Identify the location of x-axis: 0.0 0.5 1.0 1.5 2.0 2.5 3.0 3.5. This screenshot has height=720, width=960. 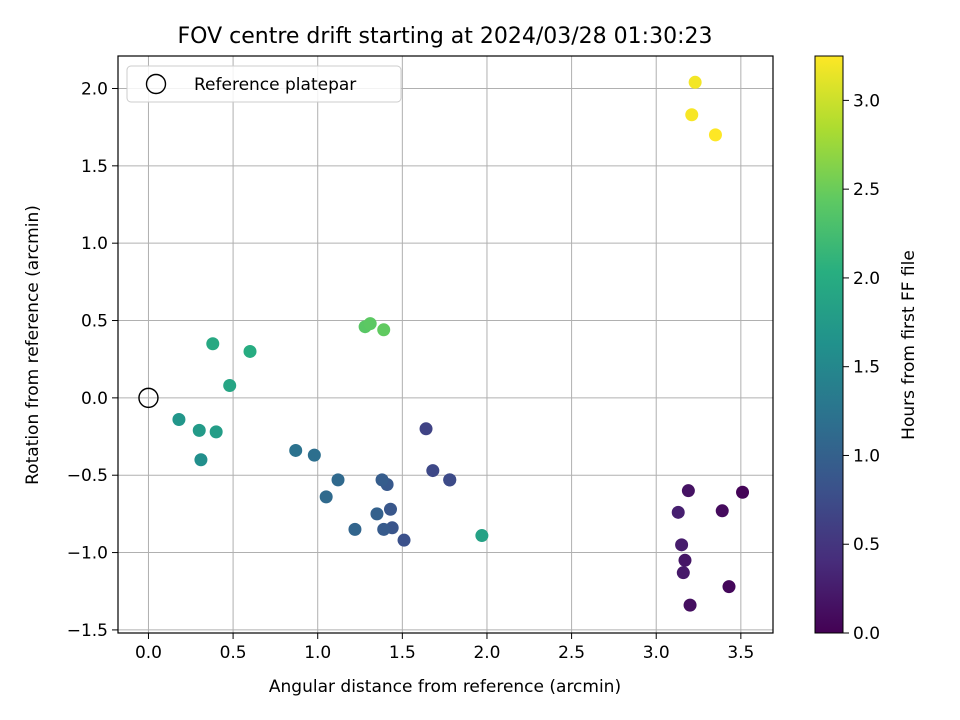
(444, 648).